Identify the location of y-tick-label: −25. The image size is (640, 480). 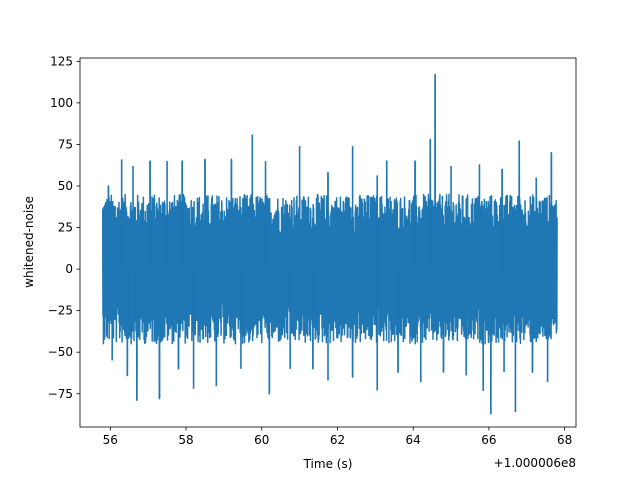
(60, 311).